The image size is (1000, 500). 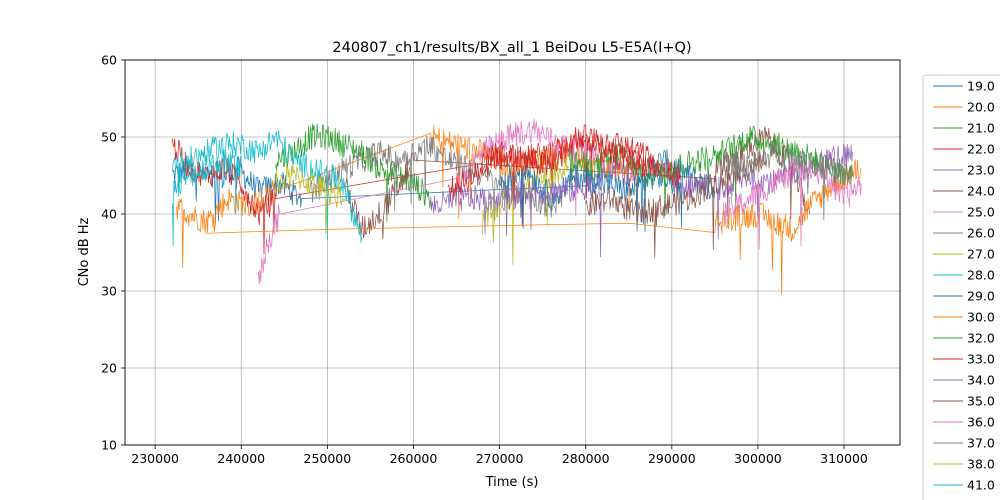 I want to click on legend-label: 32.0, so click(x=981, y=338).